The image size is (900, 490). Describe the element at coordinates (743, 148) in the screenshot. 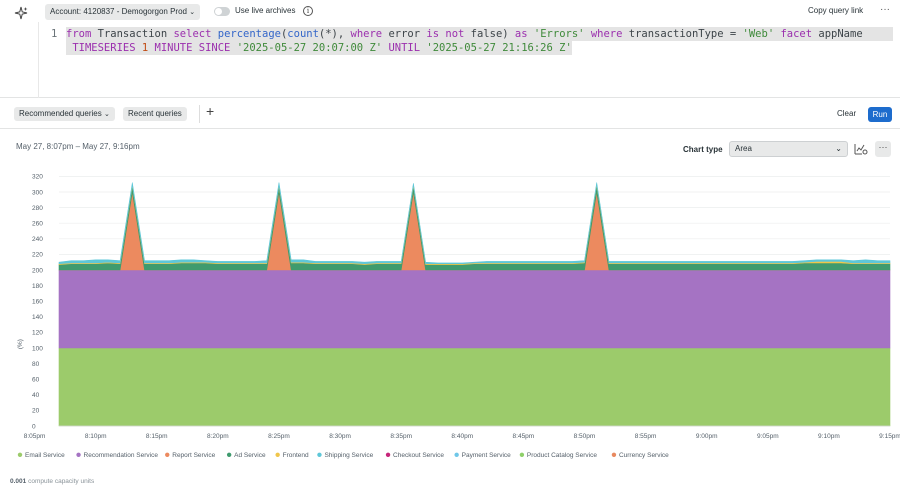

I see `chart-type-value: Area` at that location.